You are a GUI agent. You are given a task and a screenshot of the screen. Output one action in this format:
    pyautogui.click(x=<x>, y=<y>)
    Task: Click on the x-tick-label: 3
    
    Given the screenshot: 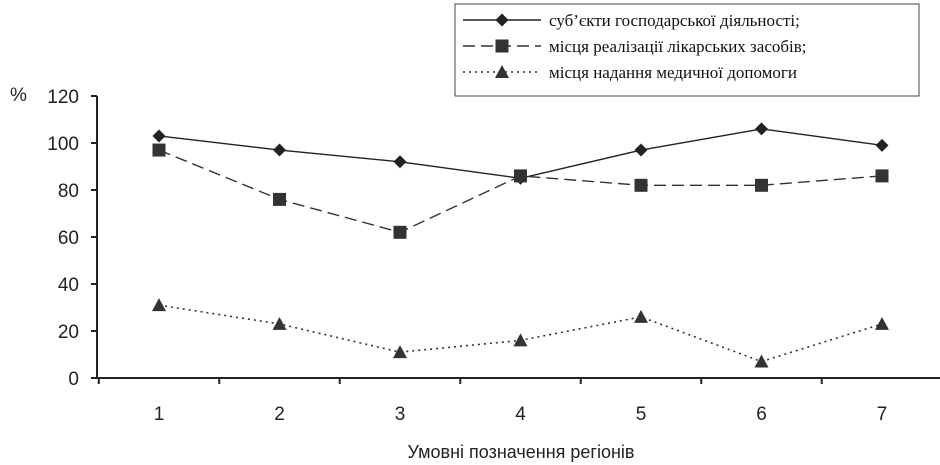 What is the action you would take?
    pyautogui.click(x=400, y=414)
    